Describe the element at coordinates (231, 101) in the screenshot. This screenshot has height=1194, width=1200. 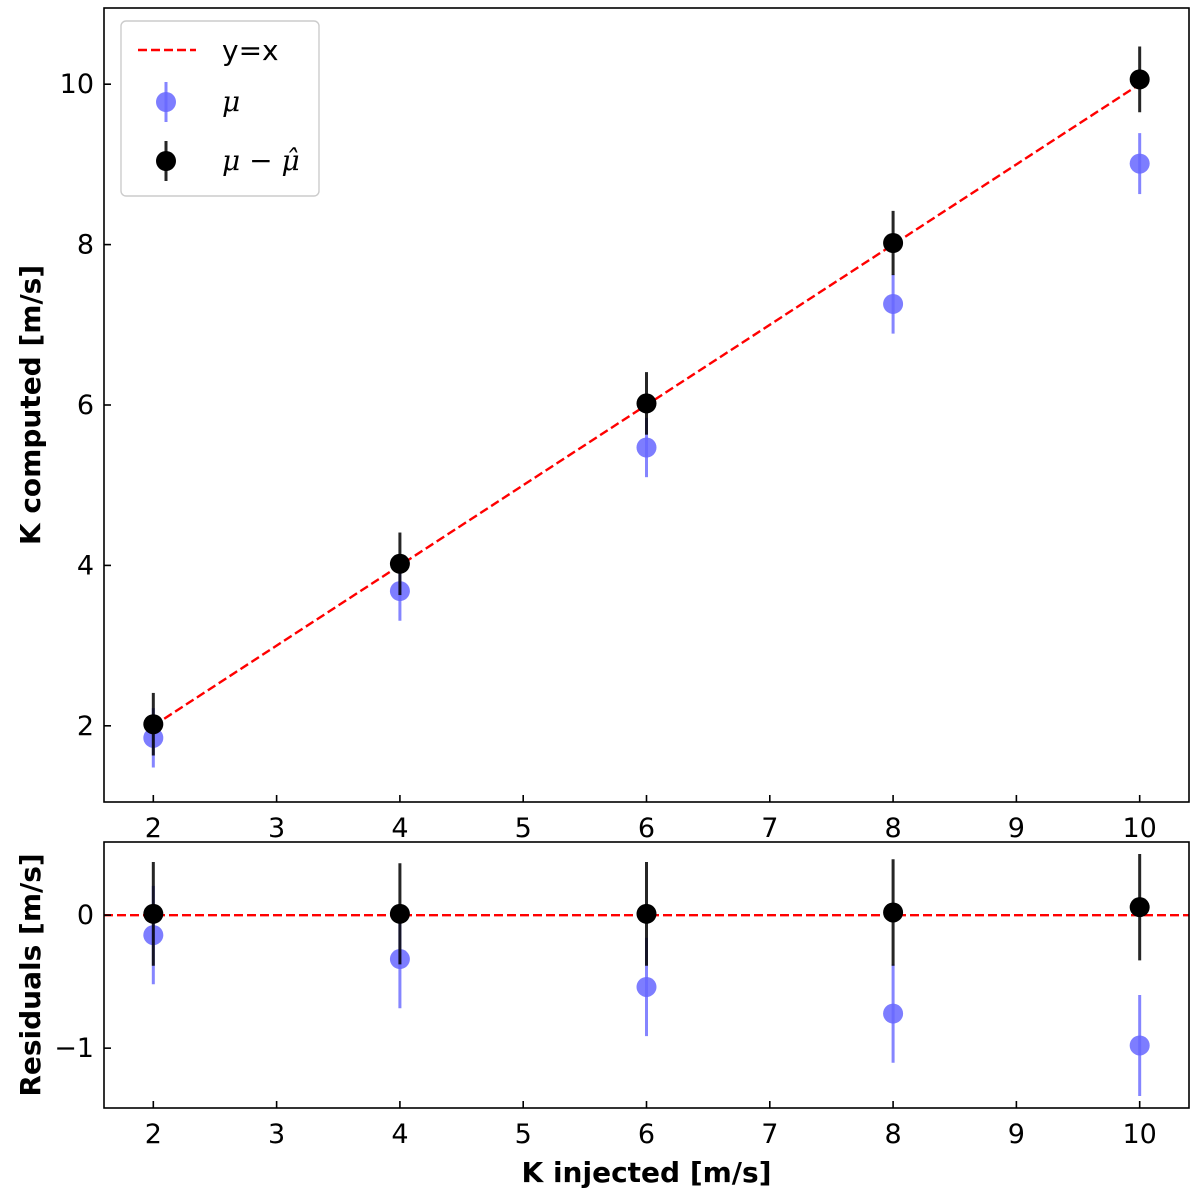
I see `legend-label: μ` at that location.